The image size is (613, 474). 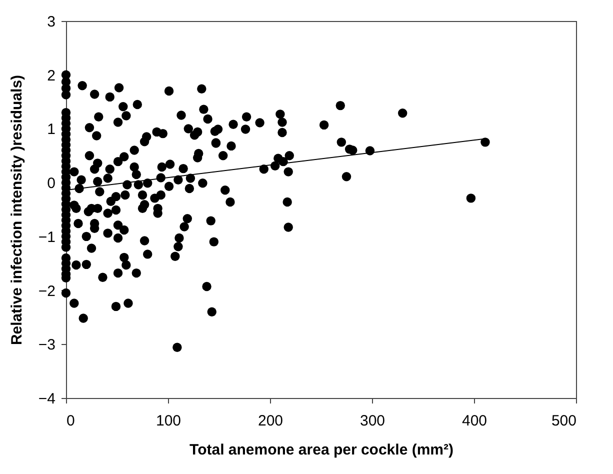 I want to click on x-tick-label: 0, so click(x=70, y=421).